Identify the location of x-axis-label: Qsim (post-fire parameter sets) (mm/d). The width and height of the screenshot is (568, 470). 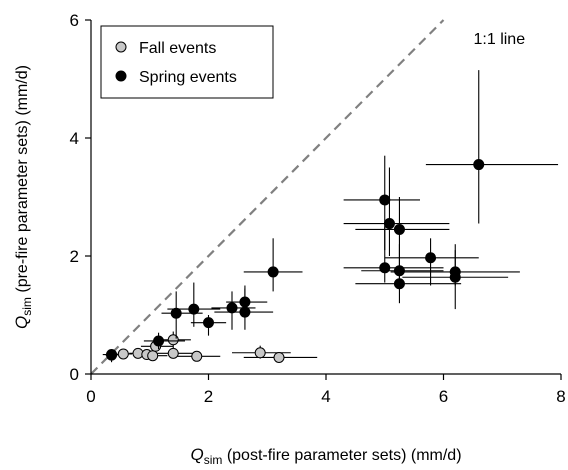
(325, 456).